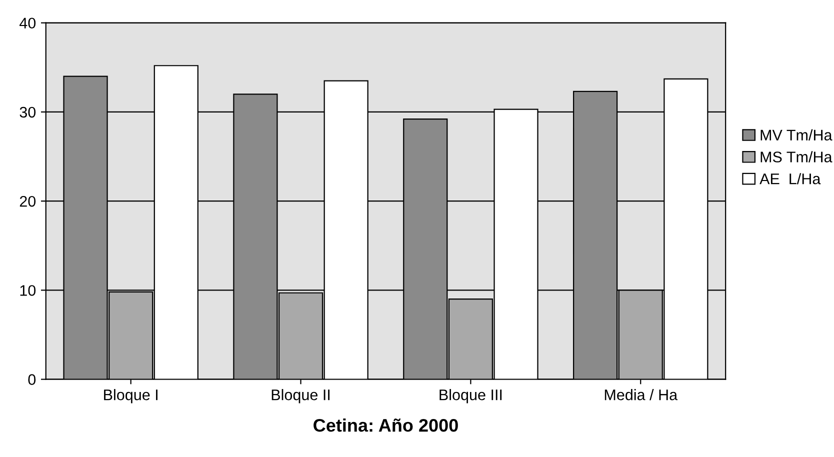  What do you see at coordinates (796, 156) in the screenshot?
I see `legend-label: MS Tm/Ha` at bounding box center [796, 156].